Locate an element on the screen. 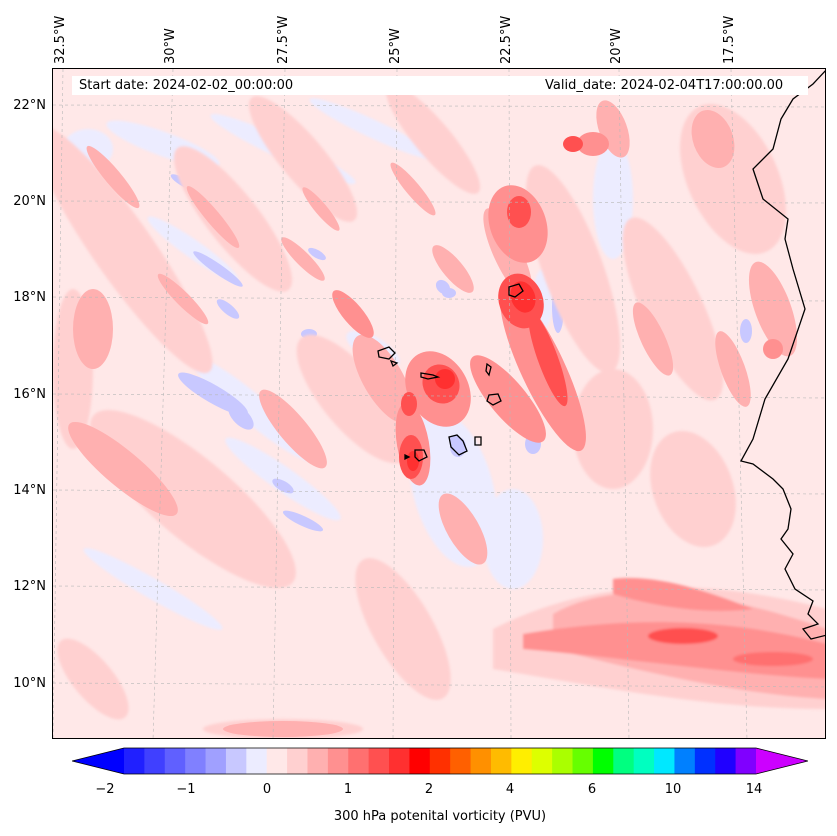 This screenshot has width=837, height=836. colorbar-extend-max is located at coordinates (782, 761).